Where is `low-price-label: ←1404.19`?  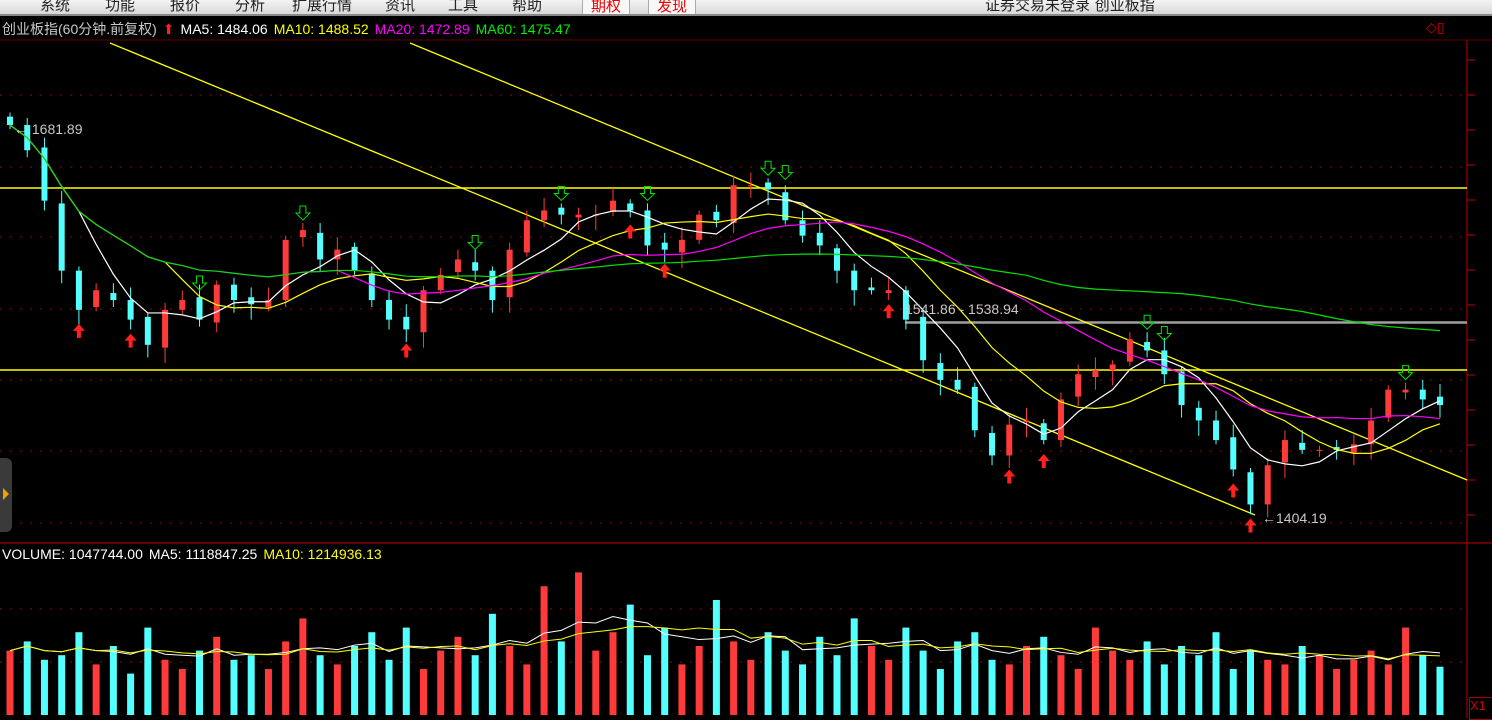
low-price-label: ←1404.19 is located at coordinates (1294, 518).